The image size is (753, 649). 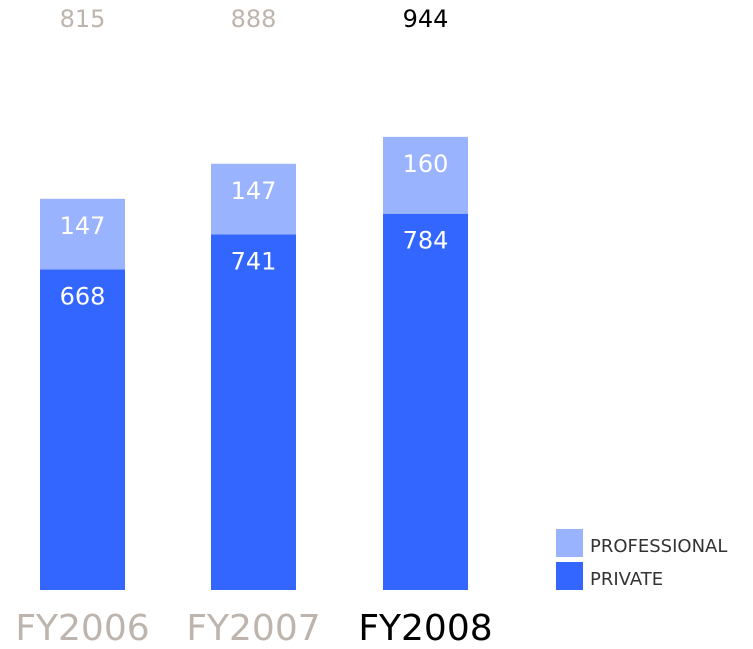 What do you see at coordinates (253, 628) in the screenshot?
I see `x-tick-label: FY2007` at bounding box center [253, 628].